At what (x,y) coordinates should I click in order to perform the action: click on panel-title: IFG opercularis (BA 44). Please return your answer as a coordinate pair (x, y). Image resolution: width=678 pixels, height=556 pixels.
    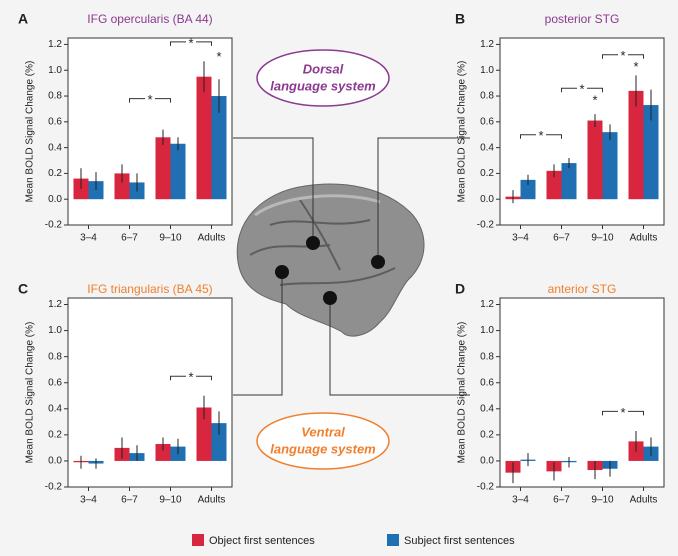
    Looking at the image, I should click on (149, 19).